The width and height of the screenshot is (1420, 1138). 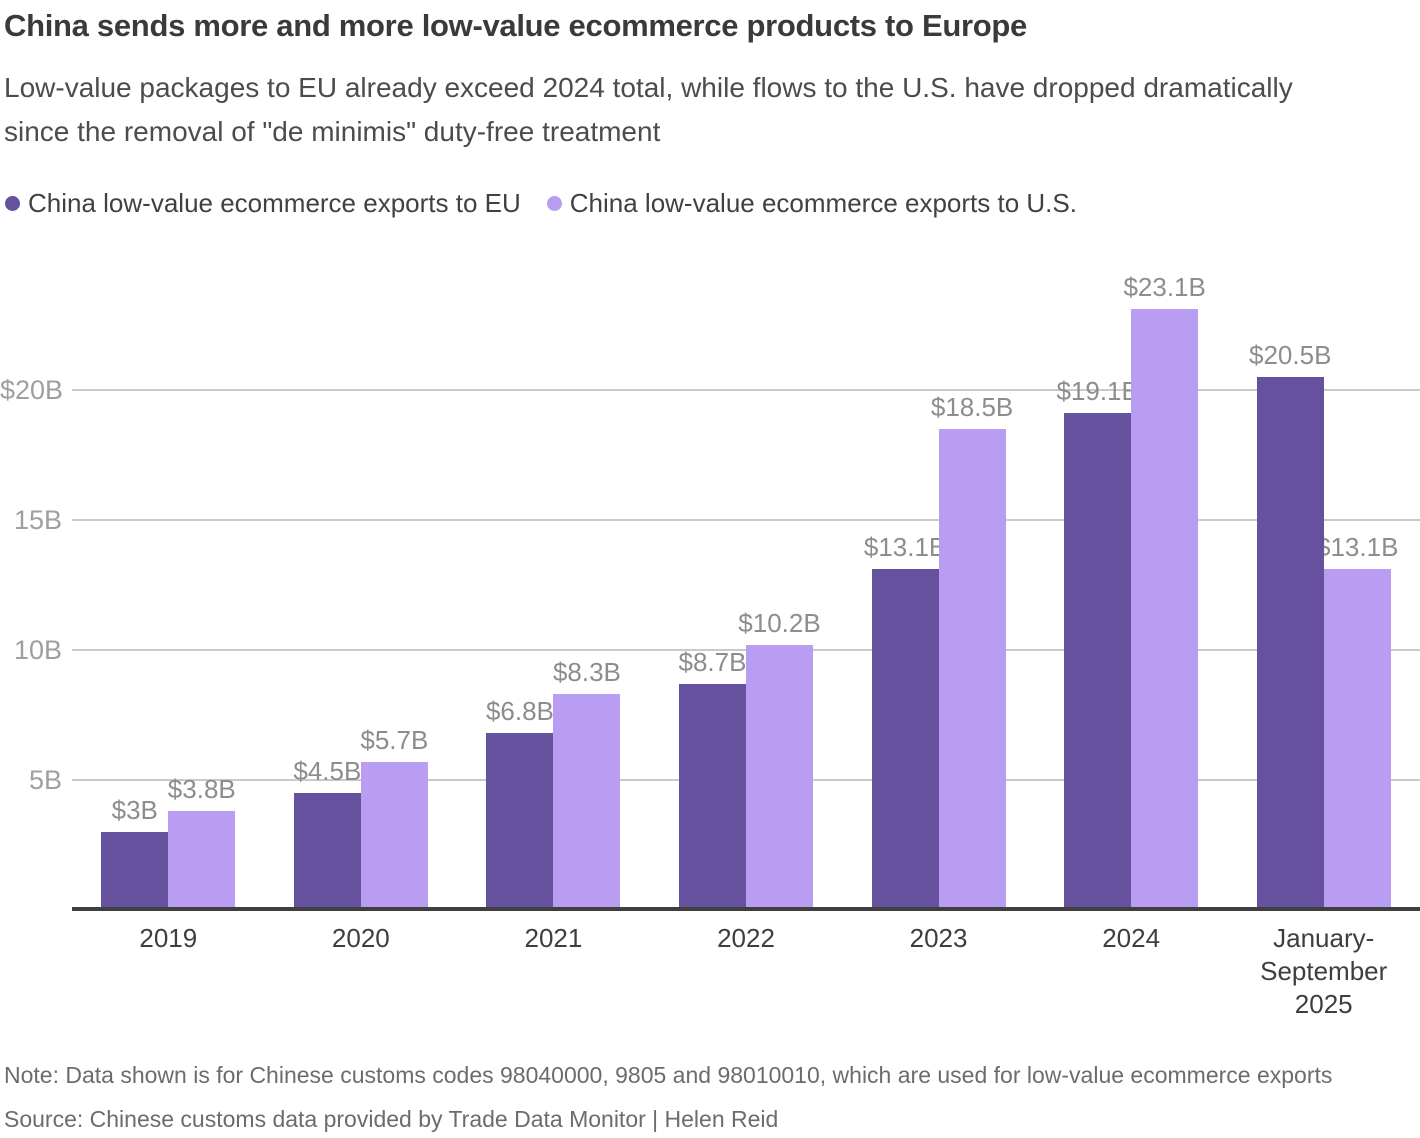 I want to click on xtick-january-september-2025: January- September 2025, so click(x=1324, y=971).